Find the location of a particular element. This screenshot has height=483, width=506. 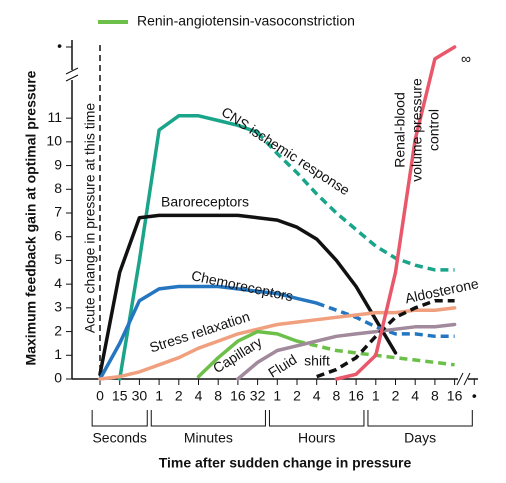

curve-label: Baroreceptors is located at coordinates (205, 202).